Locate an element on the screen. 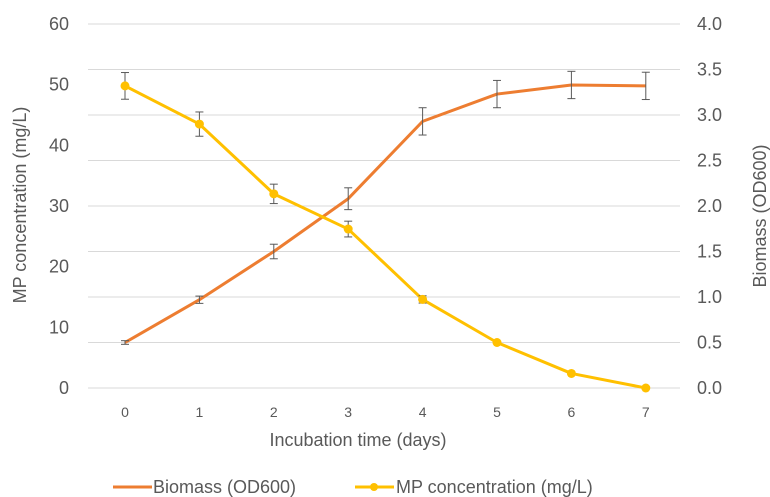 This screenshot has height=497, width=770. y-right-tick-label: 0.5 is located at coordinates (709, 343).